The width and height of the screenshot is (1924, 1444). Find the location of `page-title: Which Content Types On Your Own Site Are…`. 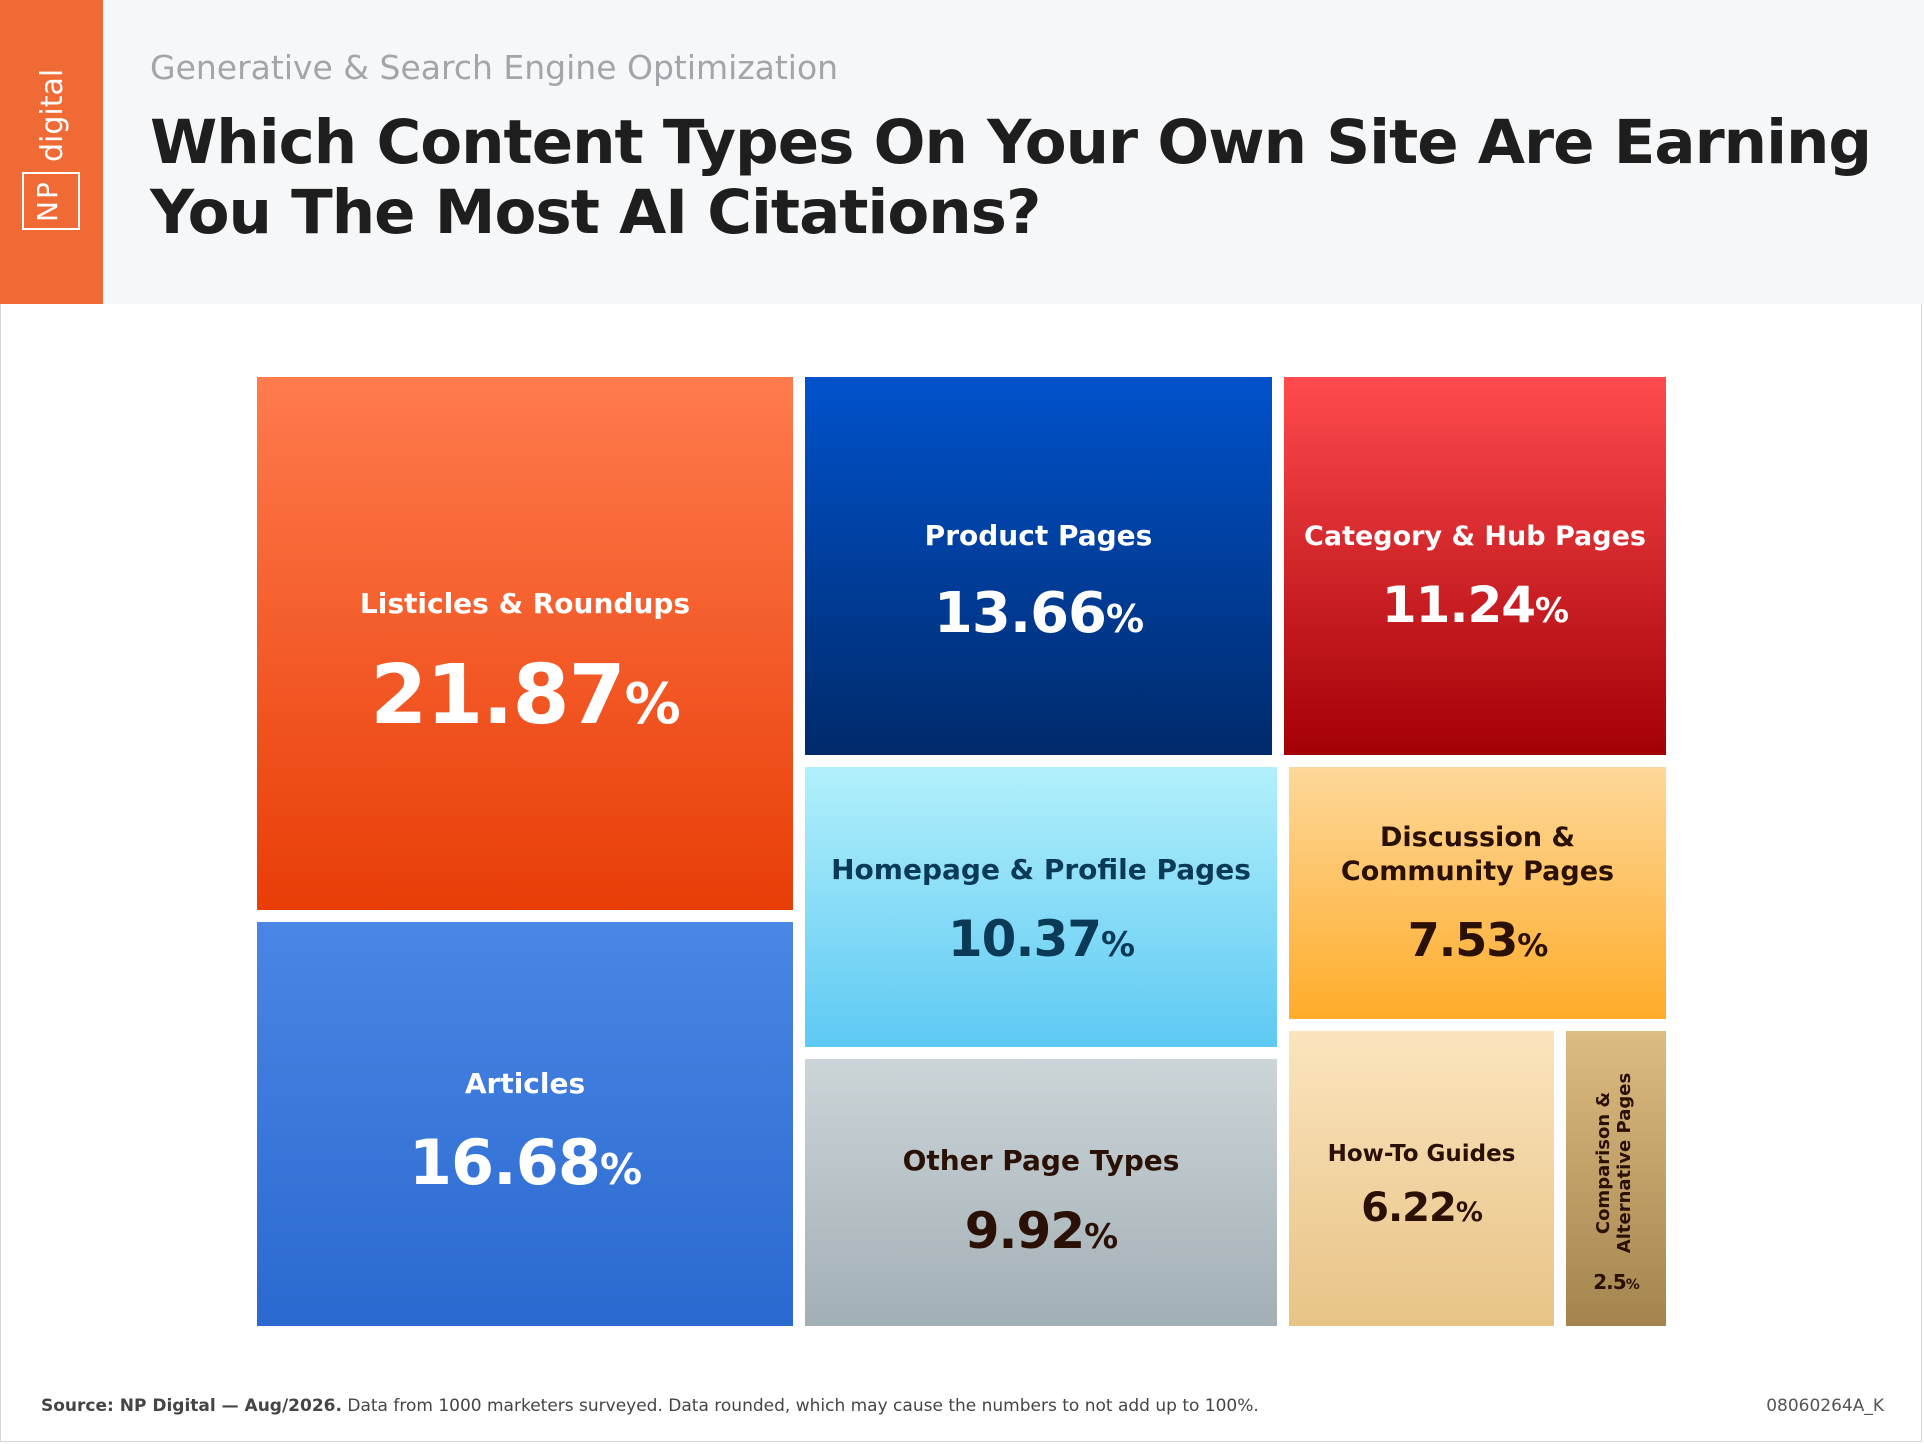

page-title: Which Content Types On Your Own Site Are… is located at coordinates (1011, 177).